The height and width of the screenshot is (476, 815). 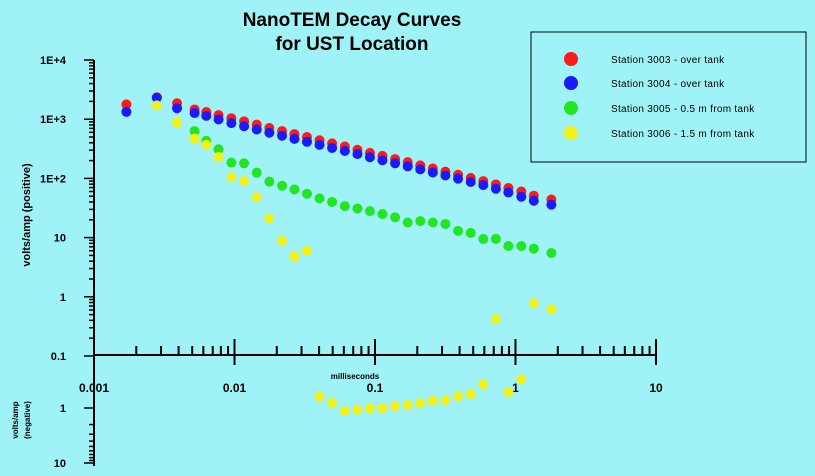 What do you see at coordinates (53, 120) in the screenshot?
I see `y-tick-label-positive: 1E+3` at bounding box center [53, 120].